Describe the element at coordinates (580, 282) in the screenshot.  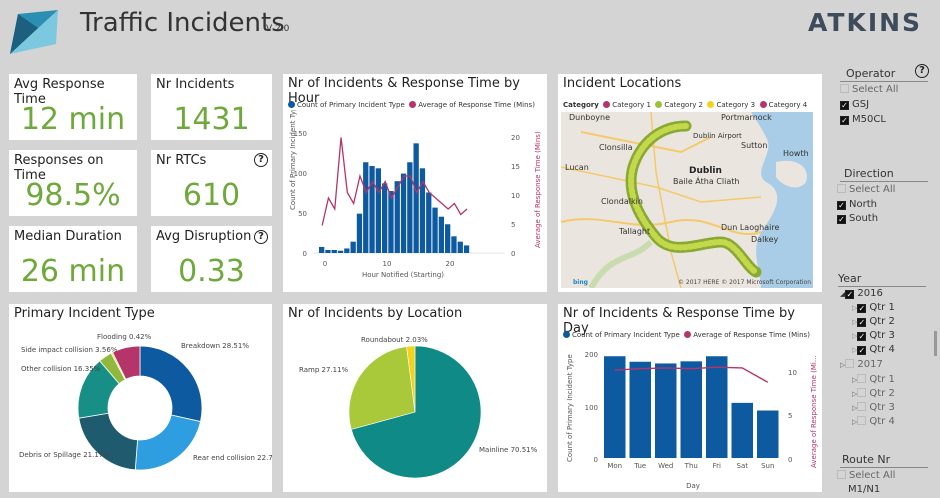
I see `bing-logo: bing` at that location.